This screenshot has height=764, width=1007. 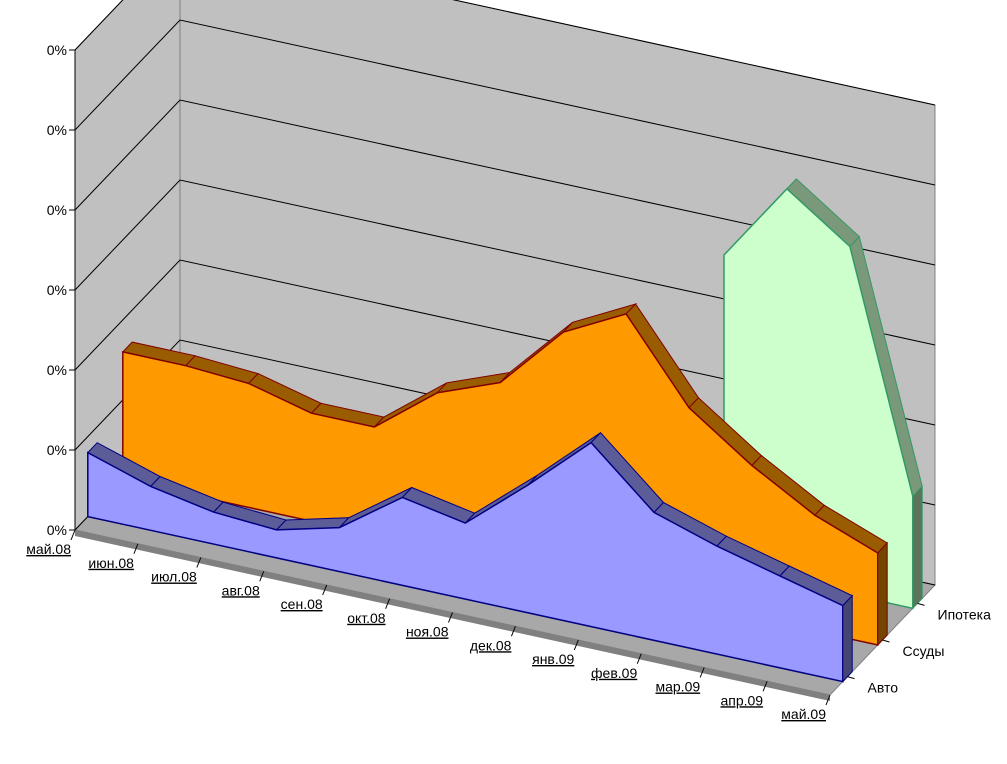 I want to click on y-axis: 0% 0% 0% 0% 0% 0% 0%, so click(x=61, y=290).